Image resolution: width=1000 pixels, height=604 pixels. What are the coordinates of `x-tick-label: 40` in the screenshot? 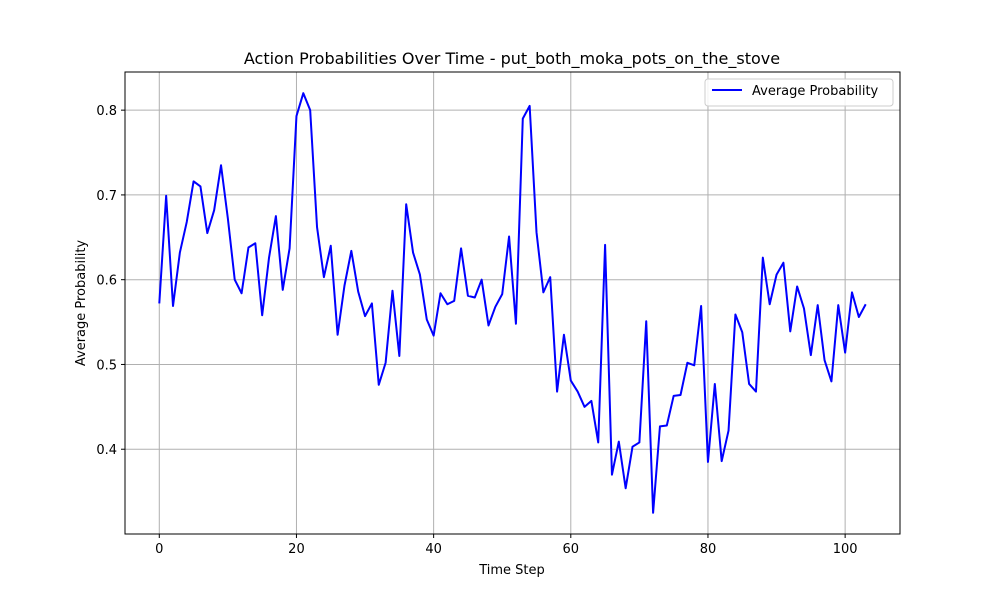 It's located at (433, 549).